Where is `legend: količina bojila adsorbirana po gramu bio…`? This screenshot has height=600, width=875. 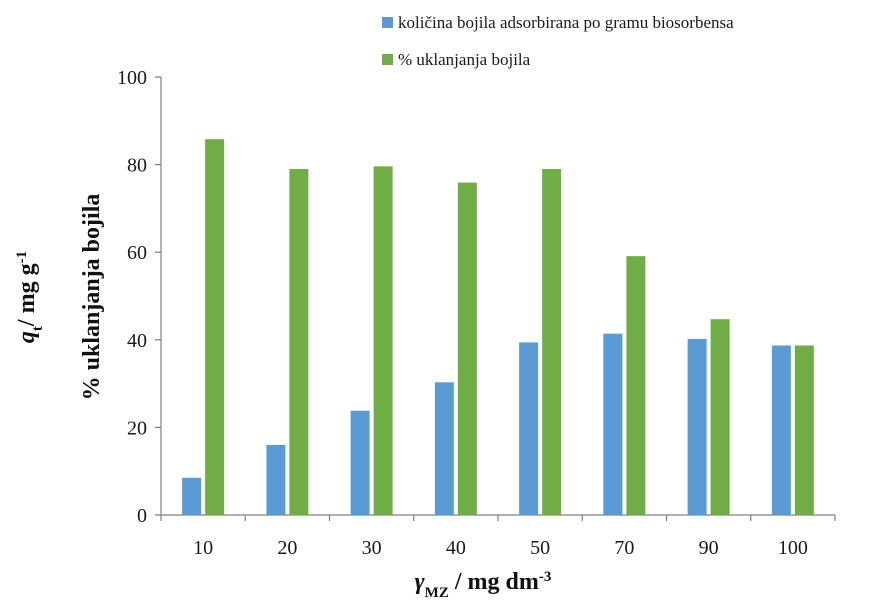
legend: količina bojila adsorbirana po gramu bio… is located at coordinates (558, 41).